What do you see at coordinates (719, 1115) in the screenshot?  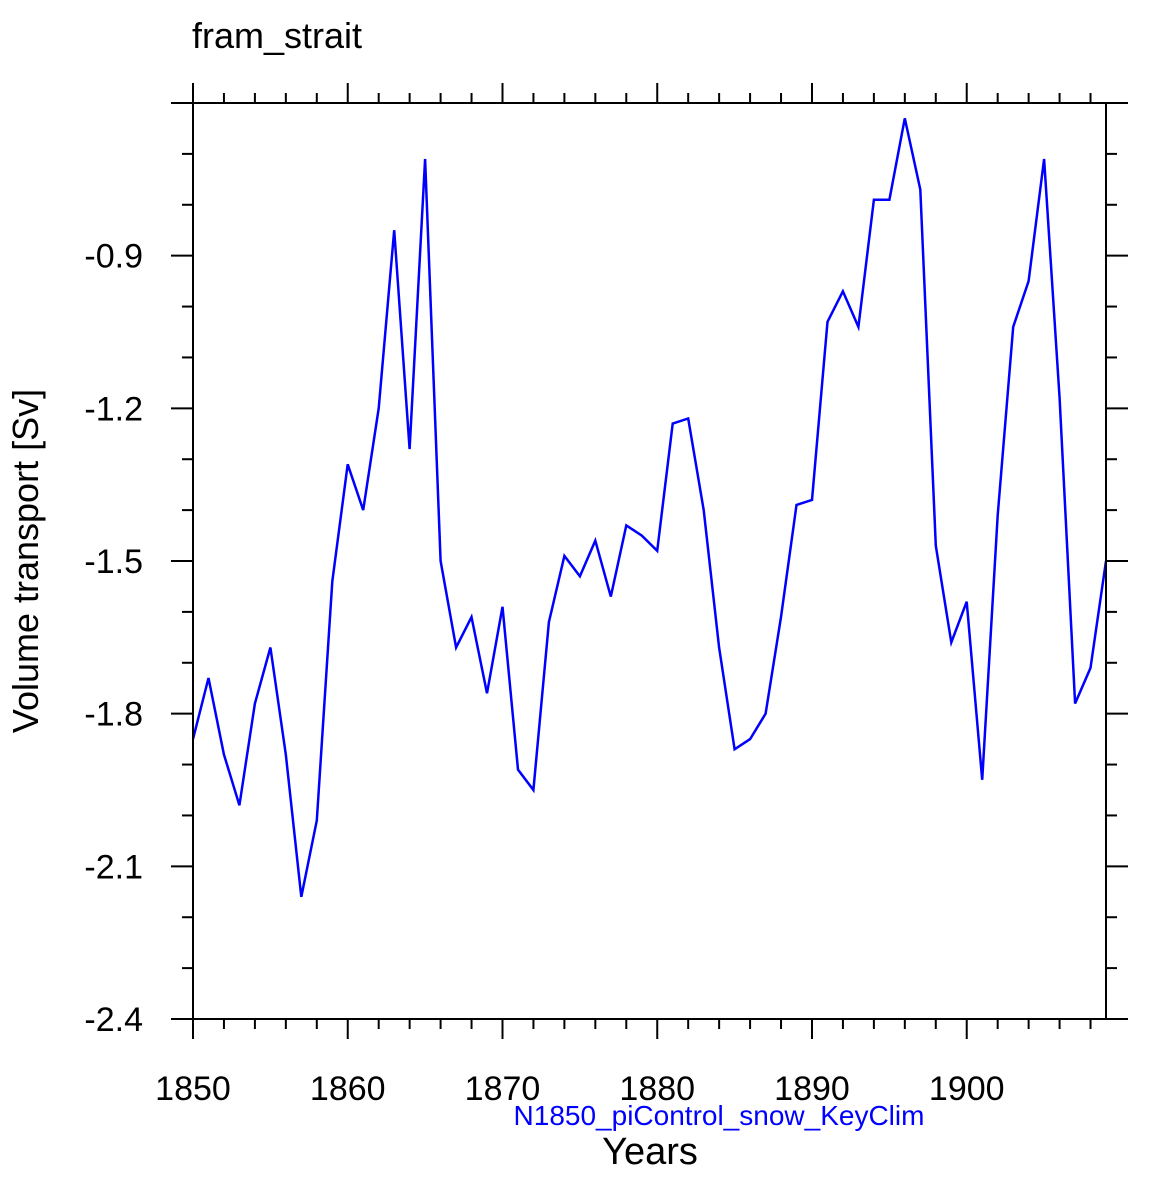 I see `legend-run-name: N1850_piControl_snow_KeyClim` at bounding box center [719, 1115].